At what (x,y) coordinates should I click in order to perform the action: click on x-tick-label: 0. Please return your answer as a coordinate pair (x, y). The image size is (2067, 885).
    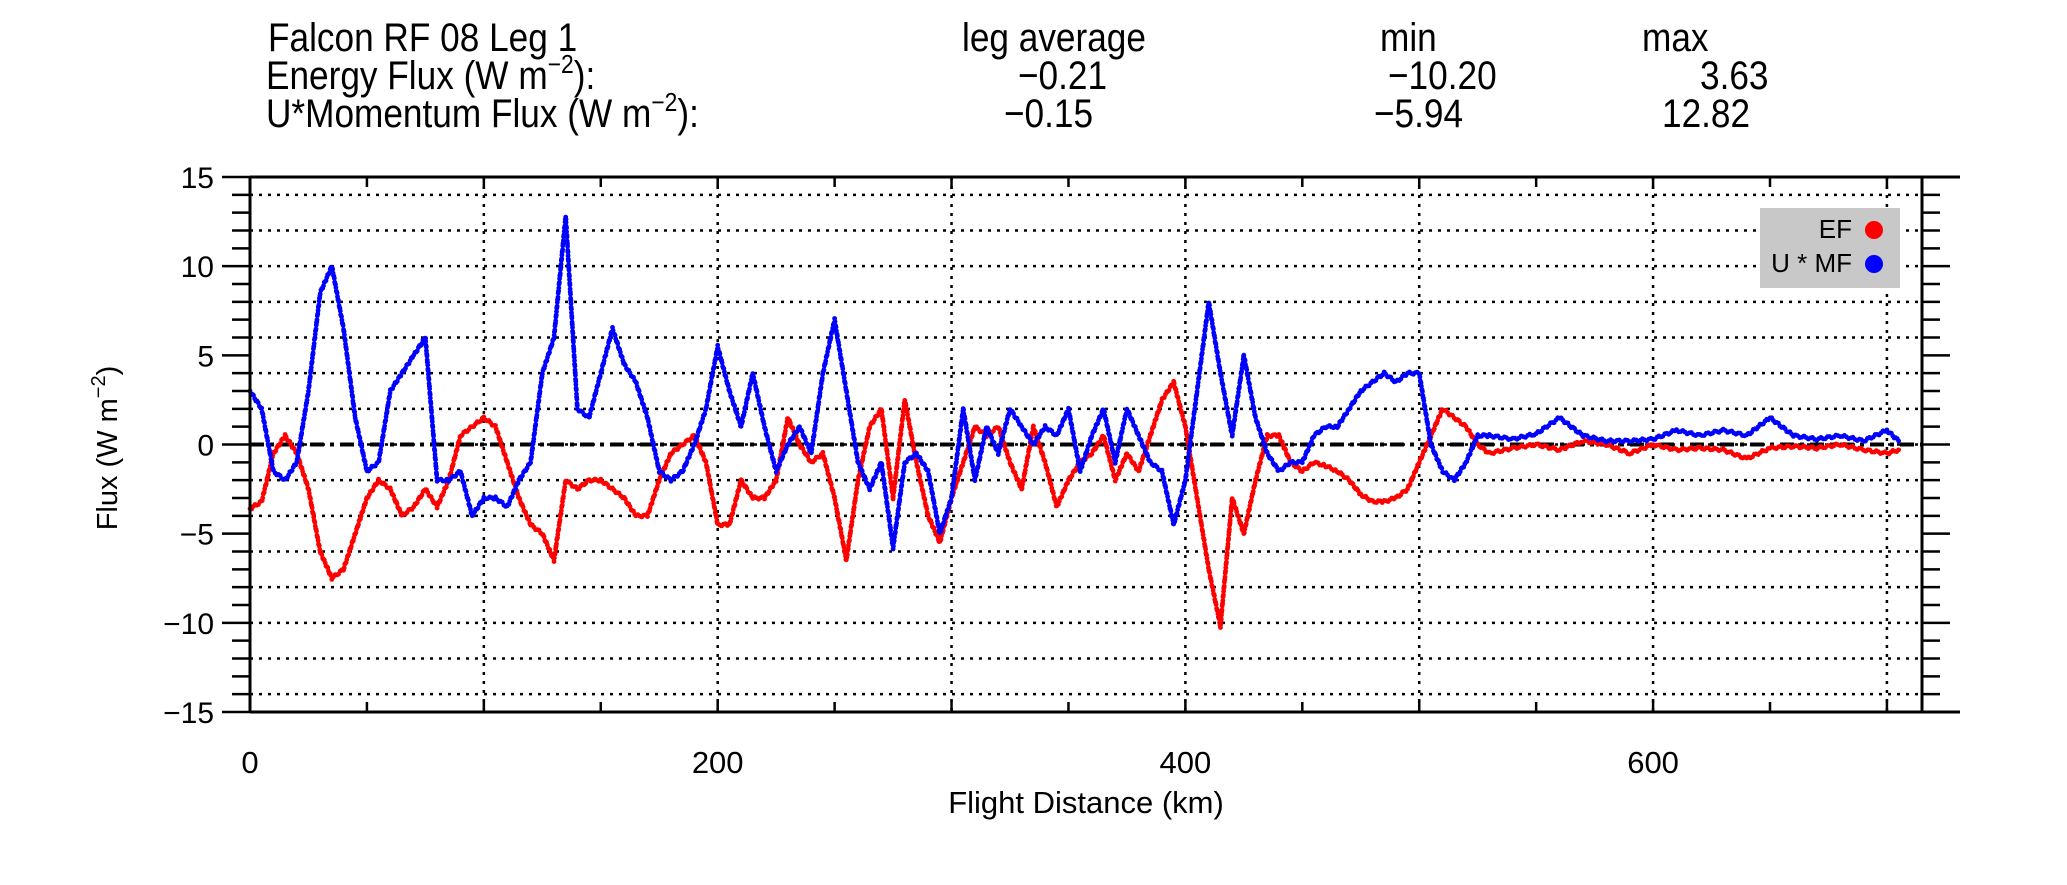
    Looking at the image, I should click on (249, 762).